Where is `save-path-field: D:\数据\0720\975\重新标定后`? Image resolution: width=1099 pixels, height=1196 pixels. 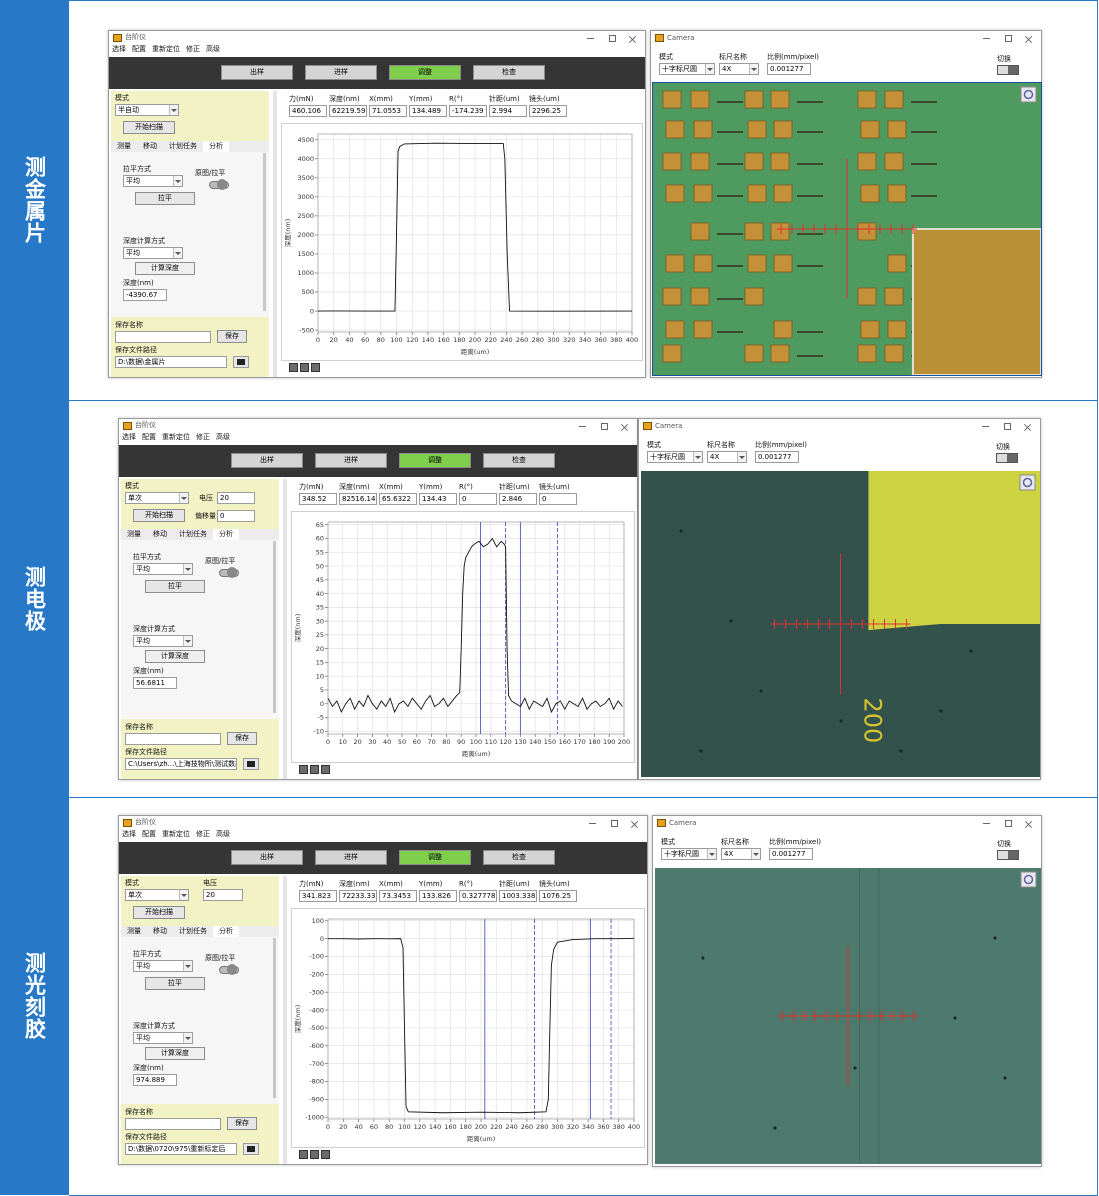 save-path-field: D:\数据\0720\975\重新标定后 is located at coordinates (181, 1149).